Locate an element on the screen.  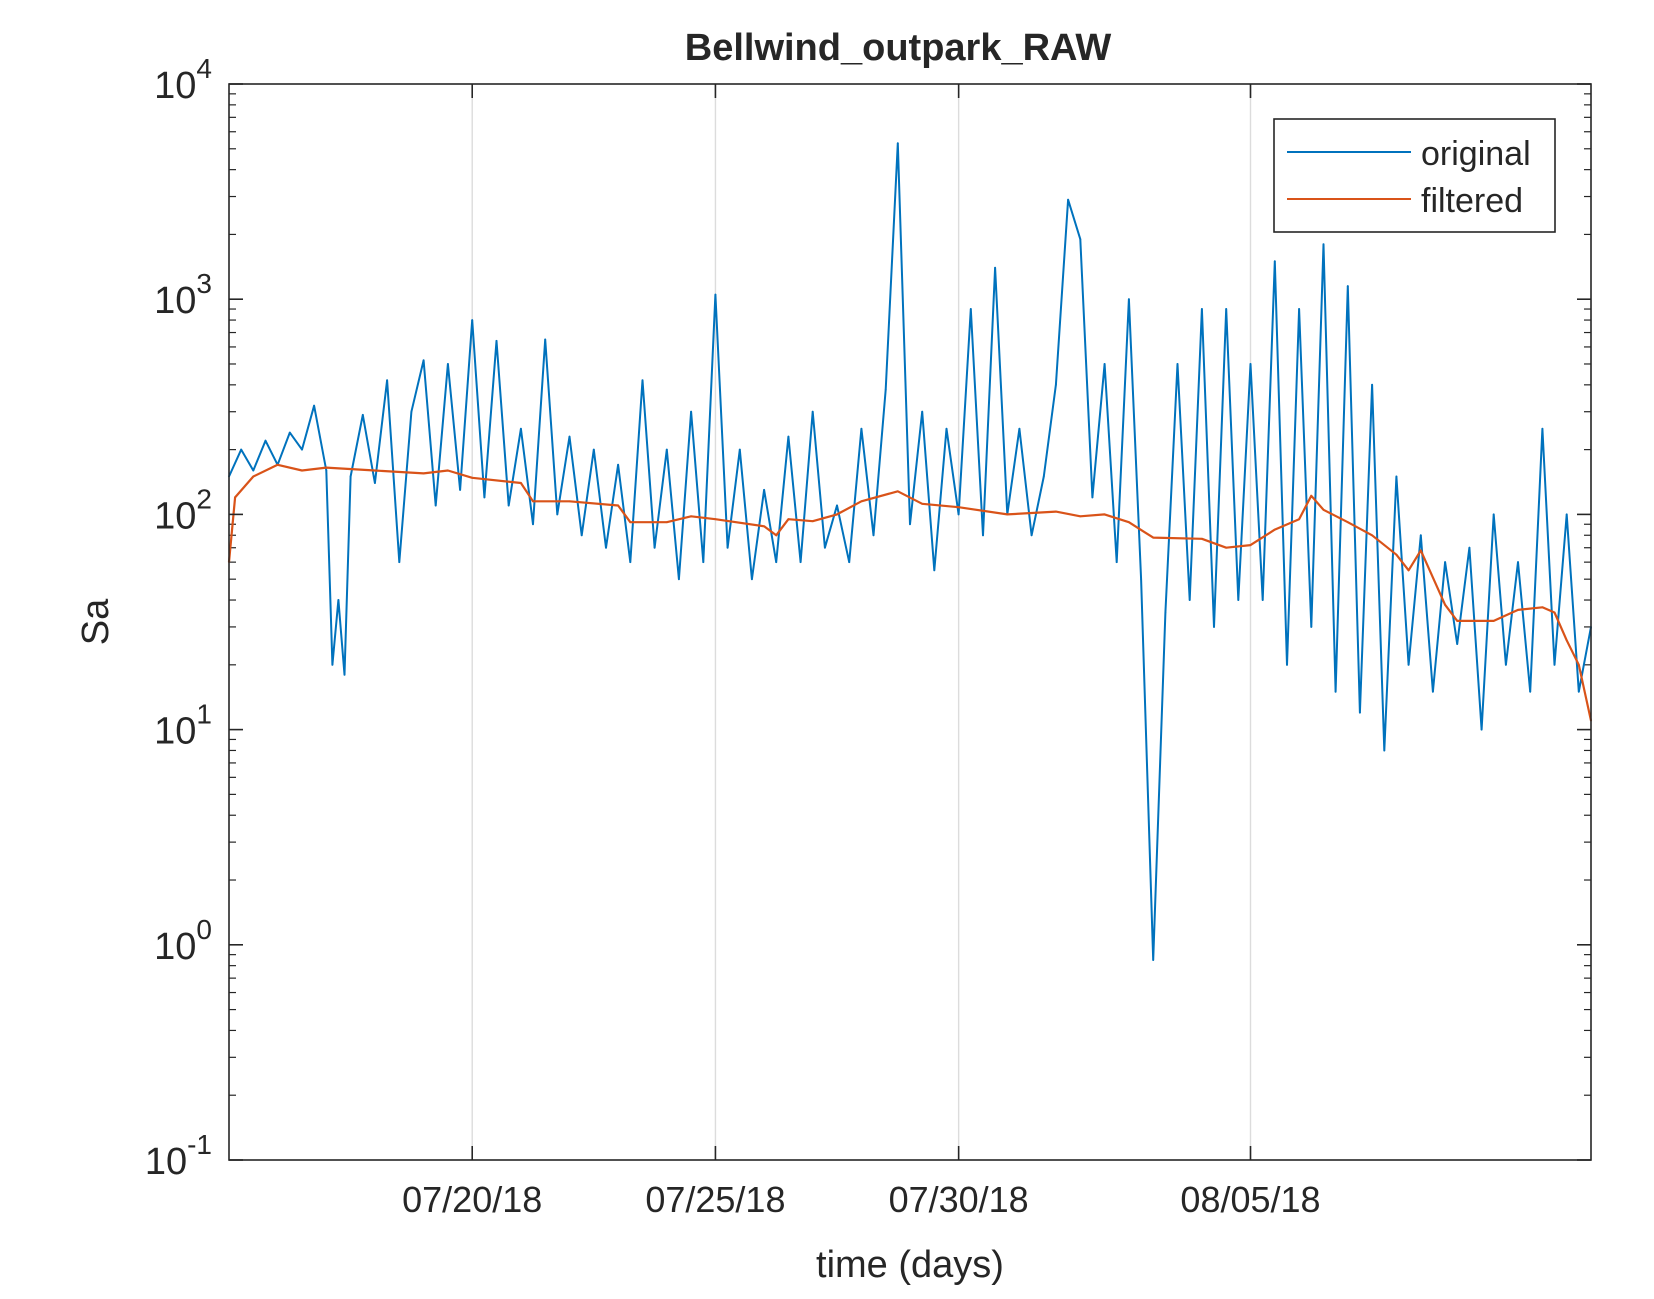
x-tick-label: 08/05/18 is located at coordinates (1250, 1199).